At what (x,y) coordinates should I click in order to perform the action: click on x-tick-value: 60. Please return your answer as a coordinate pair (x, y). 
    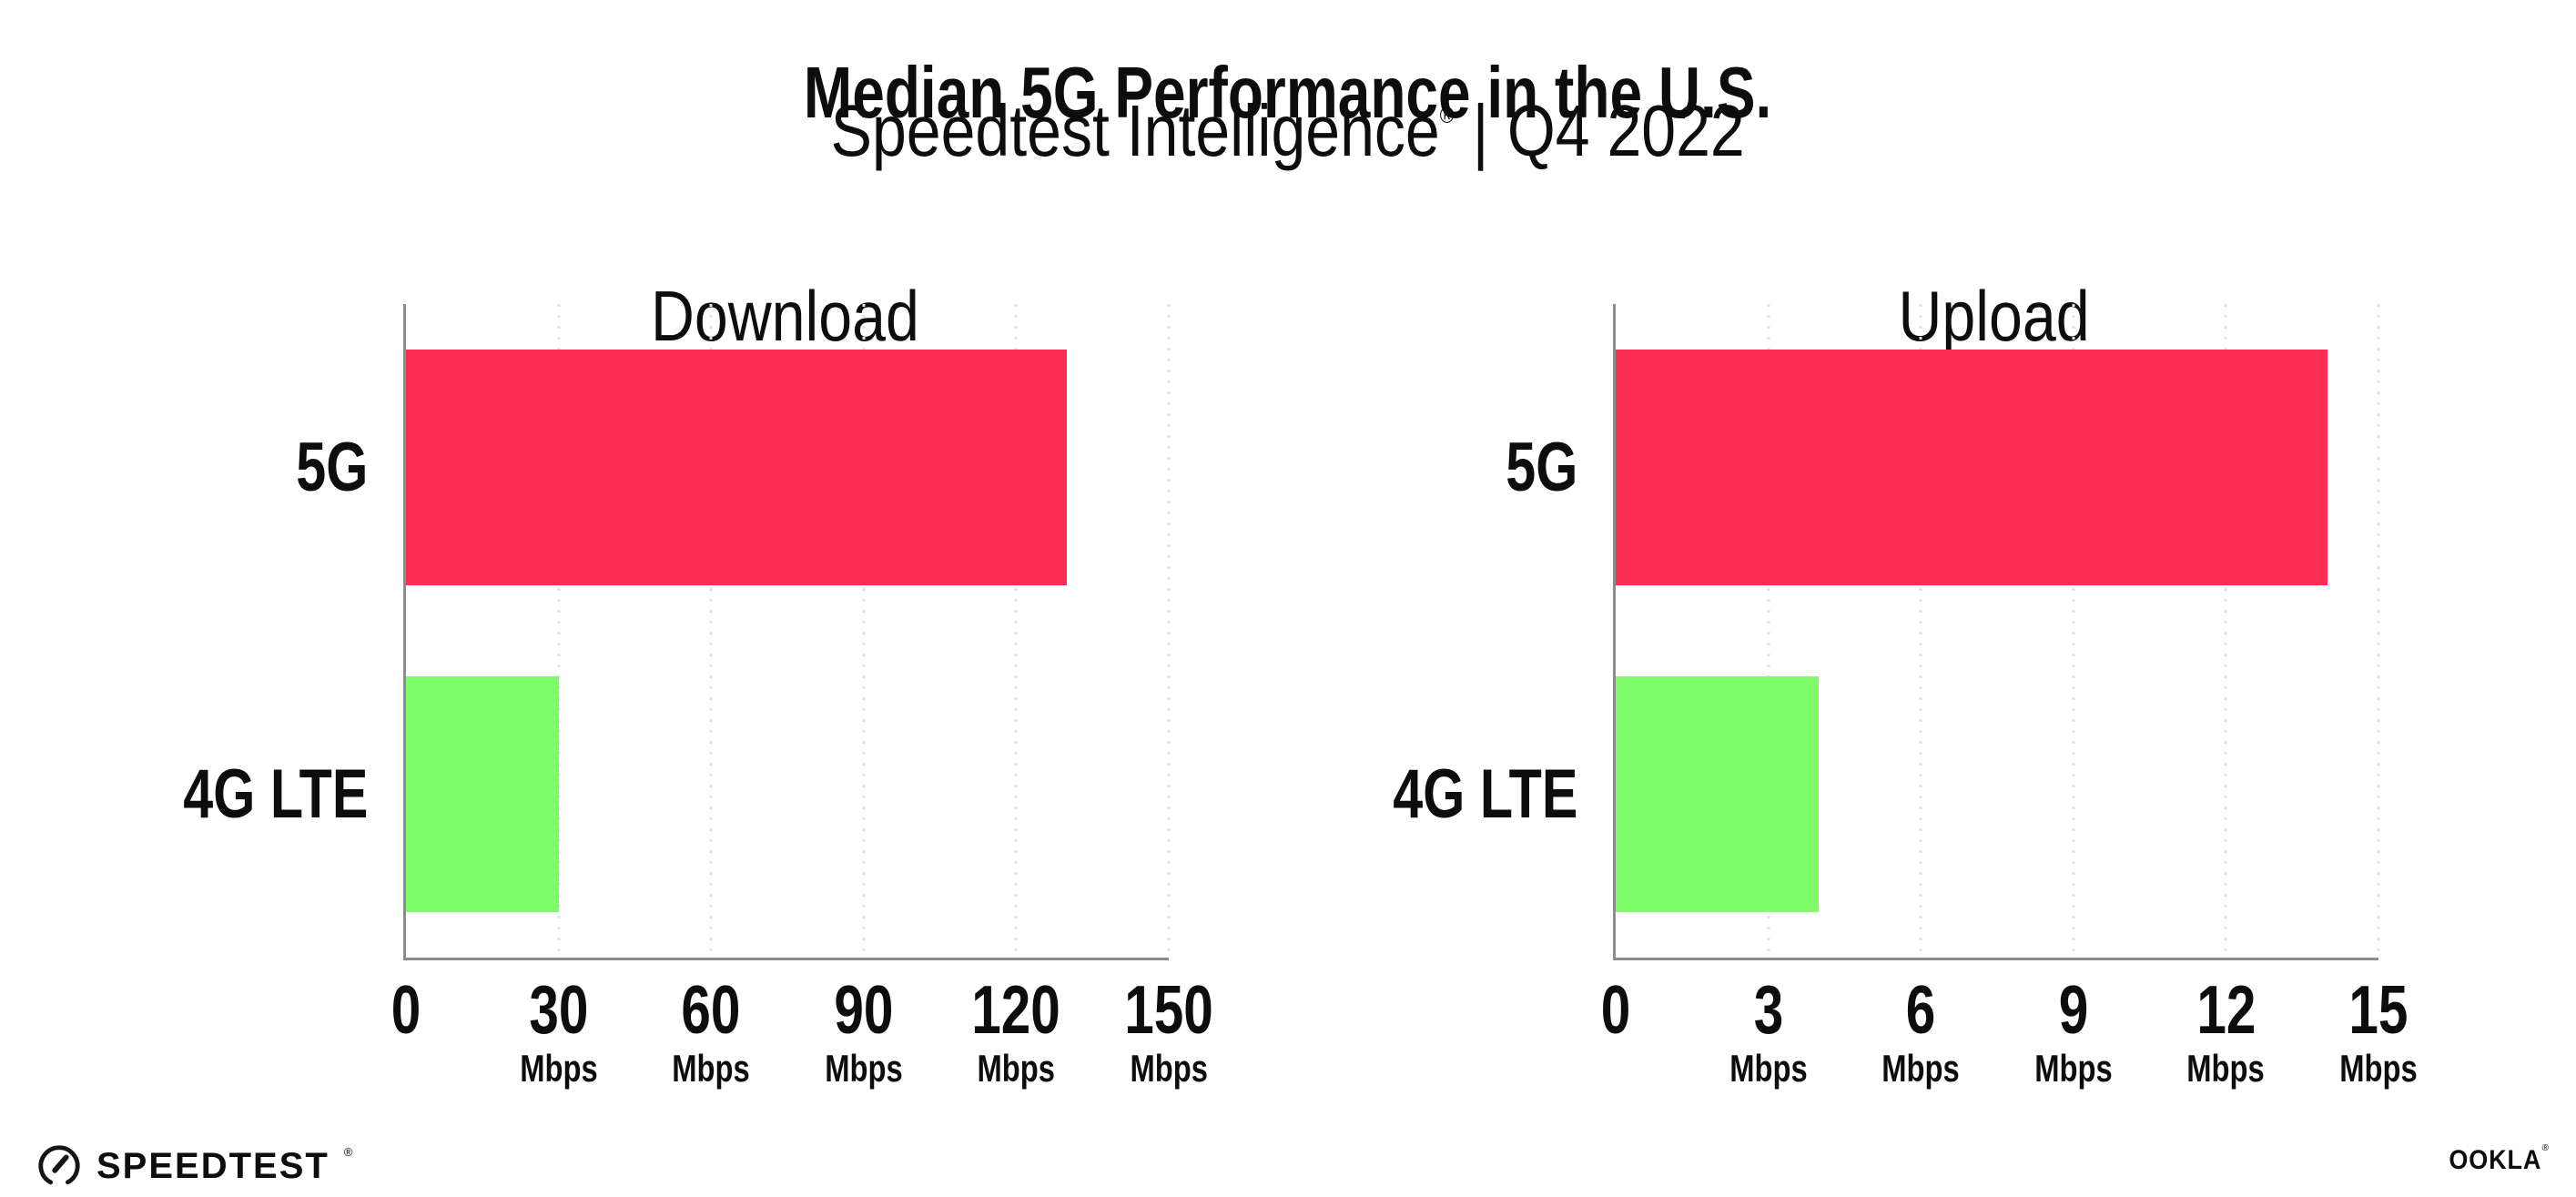
    Looking at the image, I should click on (711, 1010).